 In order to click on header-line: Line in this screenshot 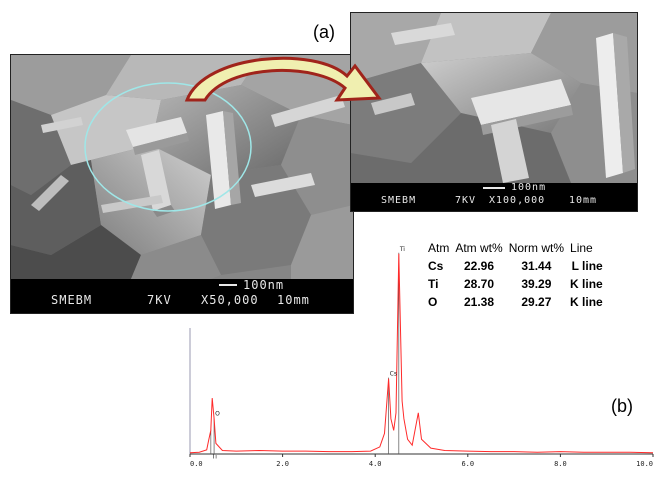, I will do `click(581, 248)`.